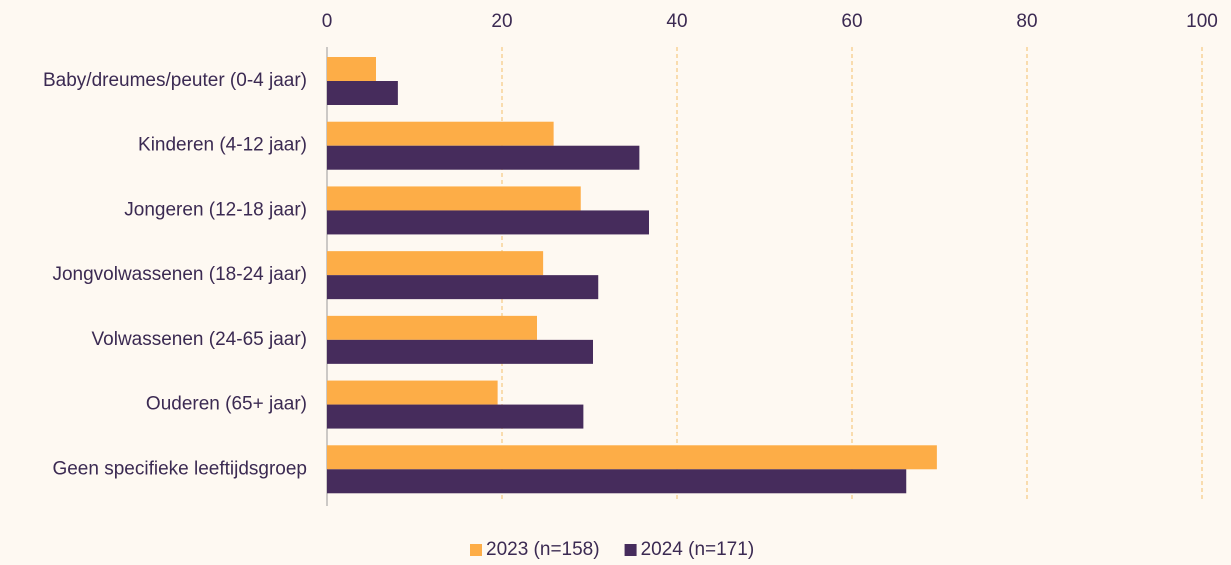  What do you see at coordinates (199, 339) in the screenshot?
I see `y-tick-label: Volwassenen (24-65 jaar)` at bounding box center [199, 339].